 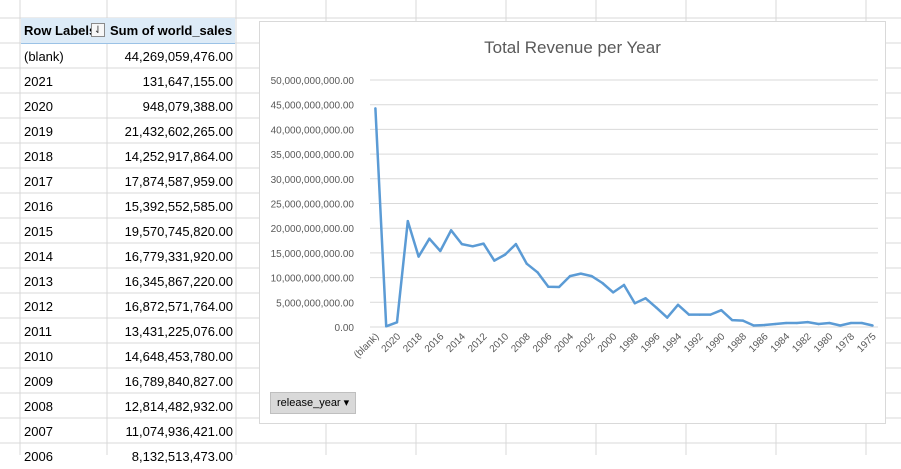 What do you see at coordinates (187, 81) in the screenshot?
I see `row-value: 131,647,155.00` at bounding box center [187, 81].